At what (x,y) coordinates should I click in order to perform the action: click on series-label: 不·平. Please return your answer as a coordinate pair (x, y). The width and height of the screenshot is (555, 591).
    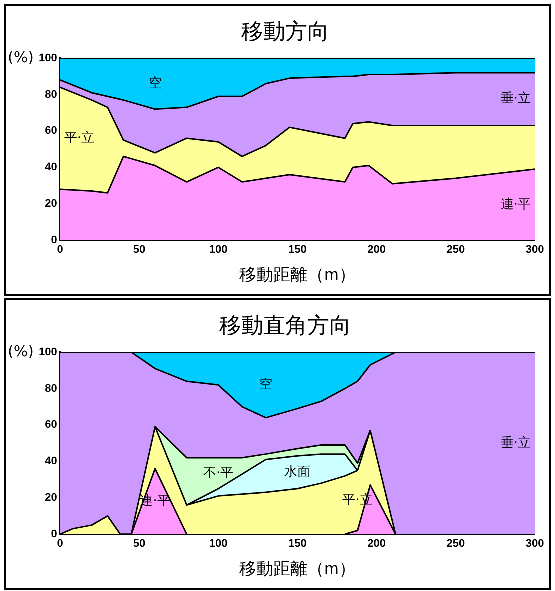
    Looking at the image, I should click on (219, 473).